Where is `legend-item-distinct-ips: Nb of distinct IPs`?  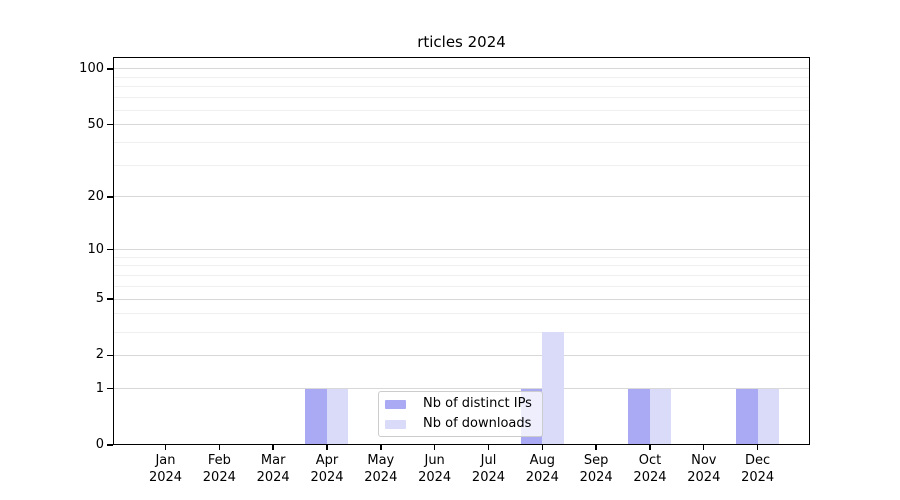 legend-item-distinct-ips: Nb of distinct IPs is located at coordinates (459, 404).